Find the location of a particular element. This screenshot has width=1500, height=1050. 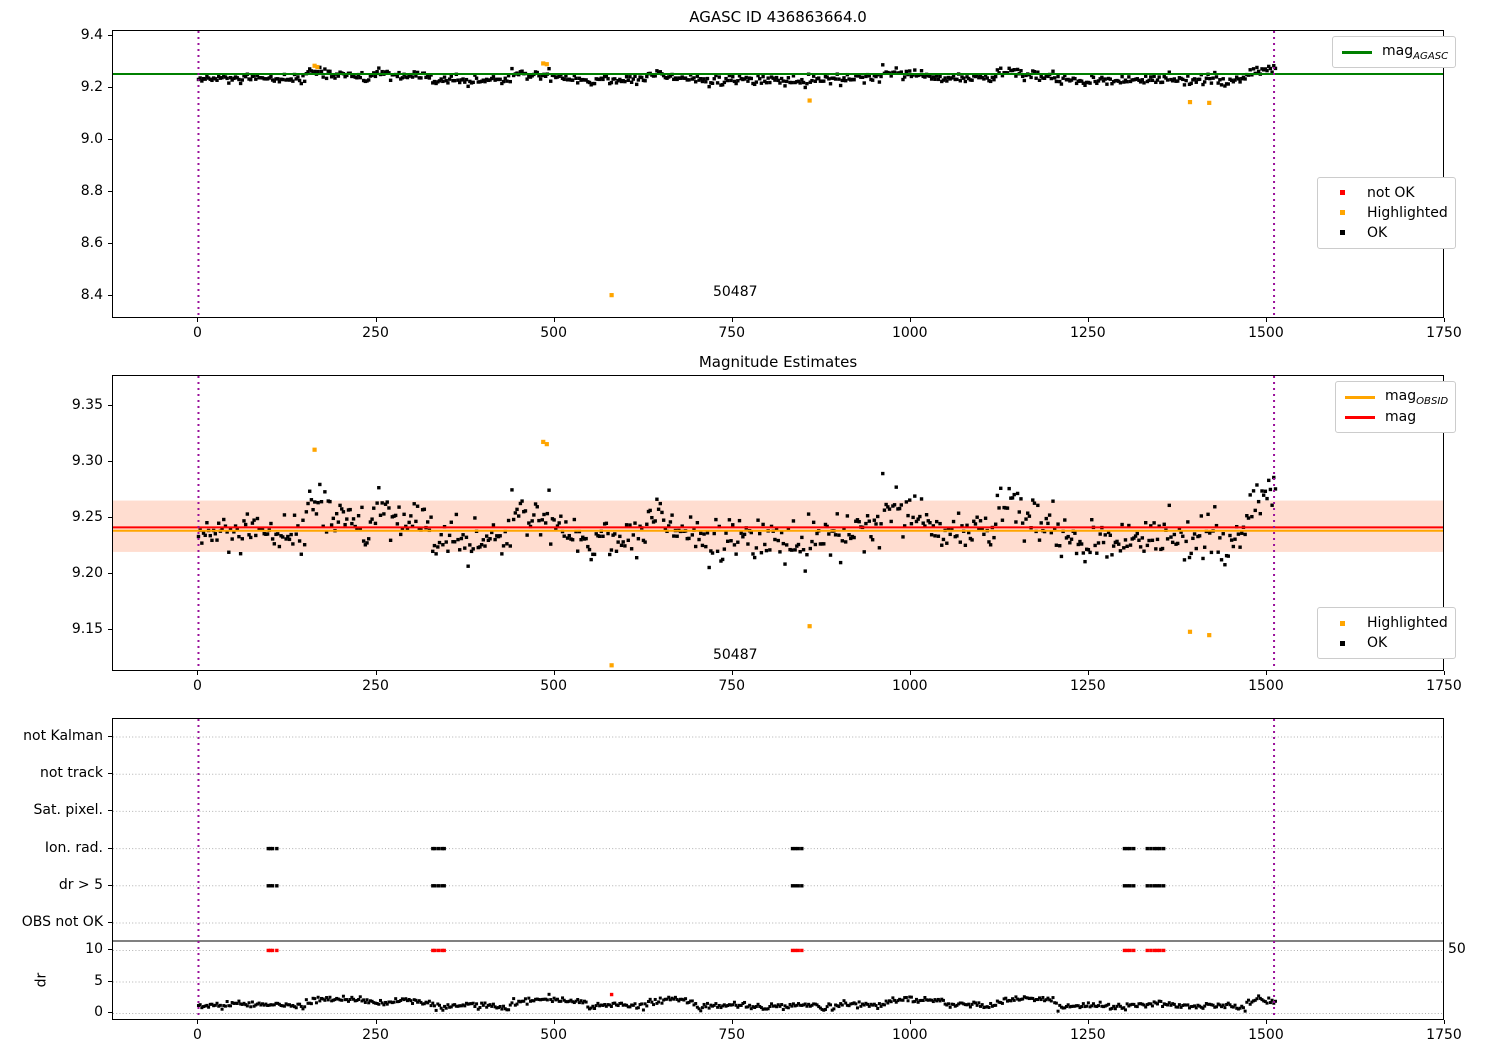

flag-tick is located at coordinates (110, 848).